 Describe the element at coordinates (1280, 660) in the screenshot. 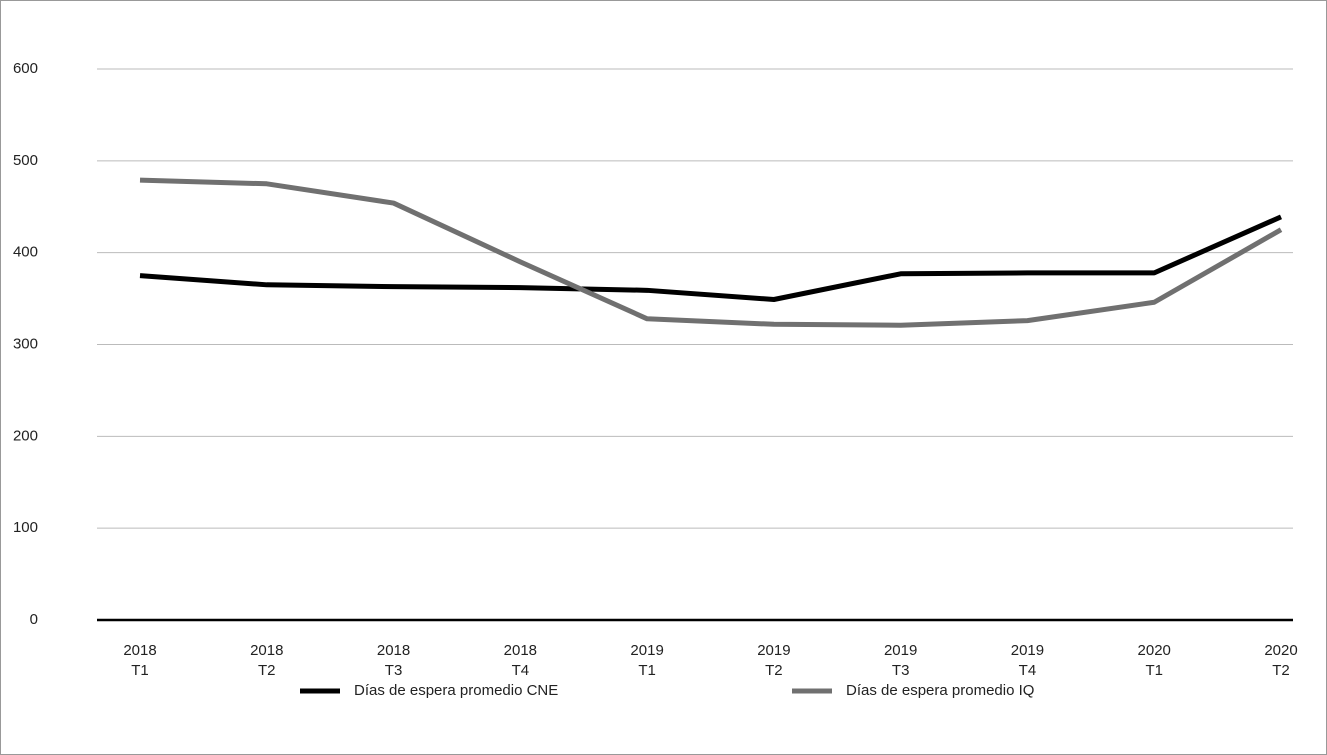

I see `x-tick-label: 2020 T2` at that location.